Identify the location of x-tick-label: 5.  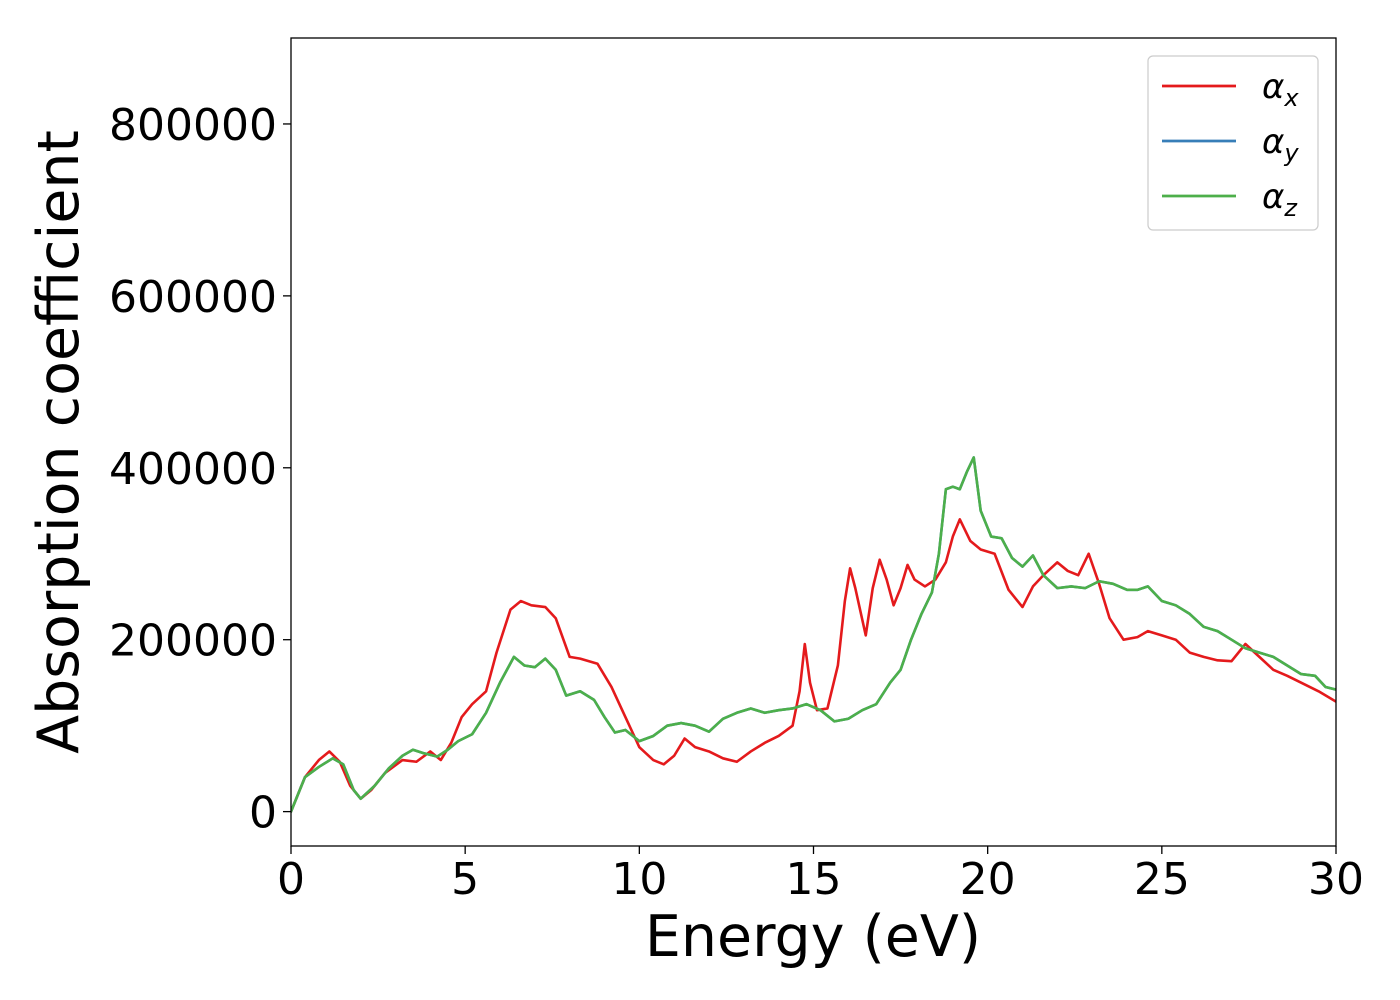
(465, 879).